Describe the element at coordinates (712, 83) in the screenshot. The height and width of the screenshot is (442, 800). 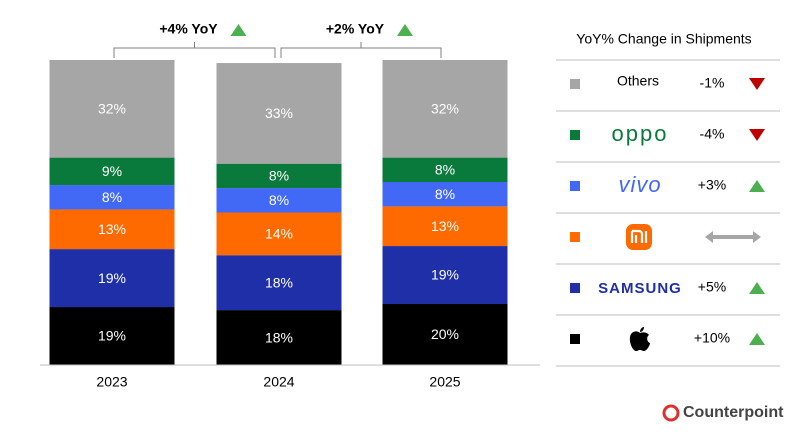
I see `yoy-label: -1%` at that location.